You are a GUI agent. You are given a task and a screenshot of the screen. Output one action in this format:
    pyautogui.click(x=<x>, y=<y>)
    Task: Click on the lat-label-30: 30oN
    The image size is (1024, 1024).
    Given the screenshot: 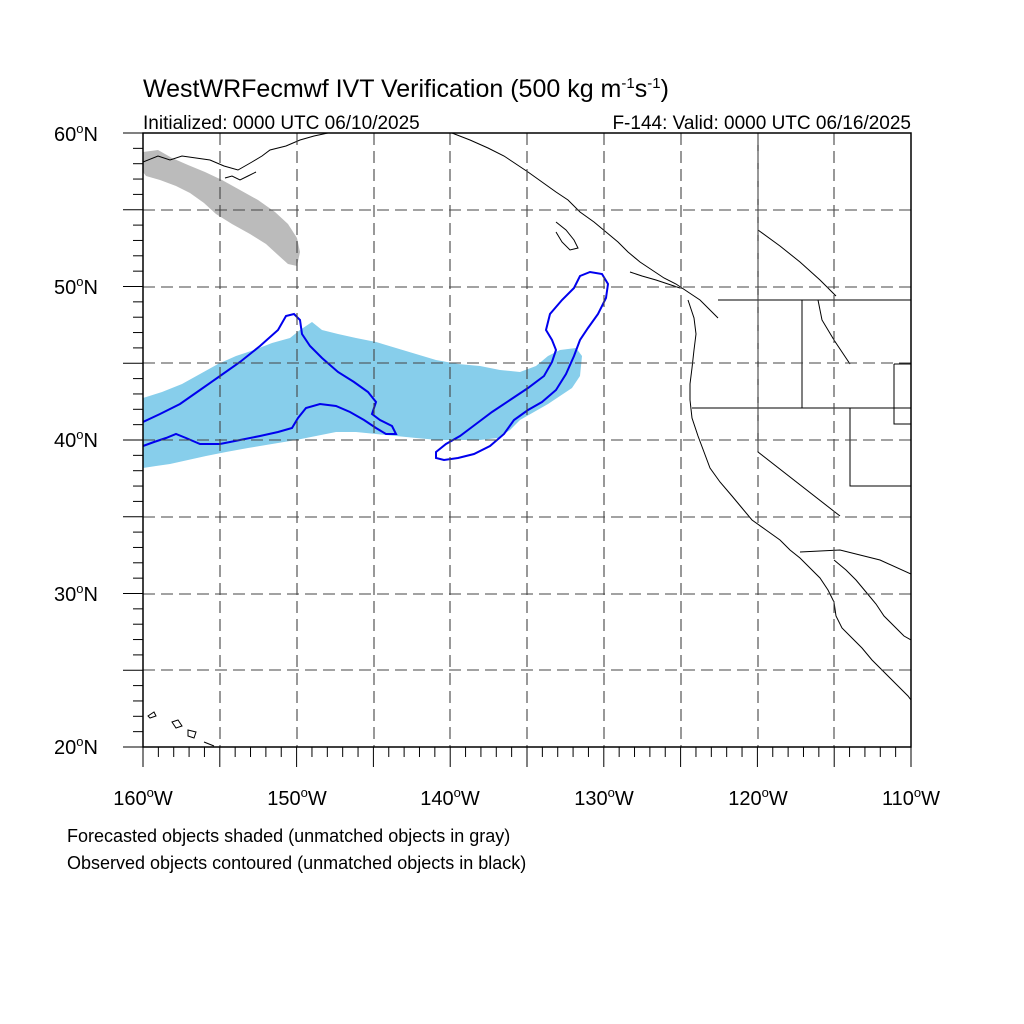 What is the action you would take?
    pyautogui.click(x=76, y=593)
    